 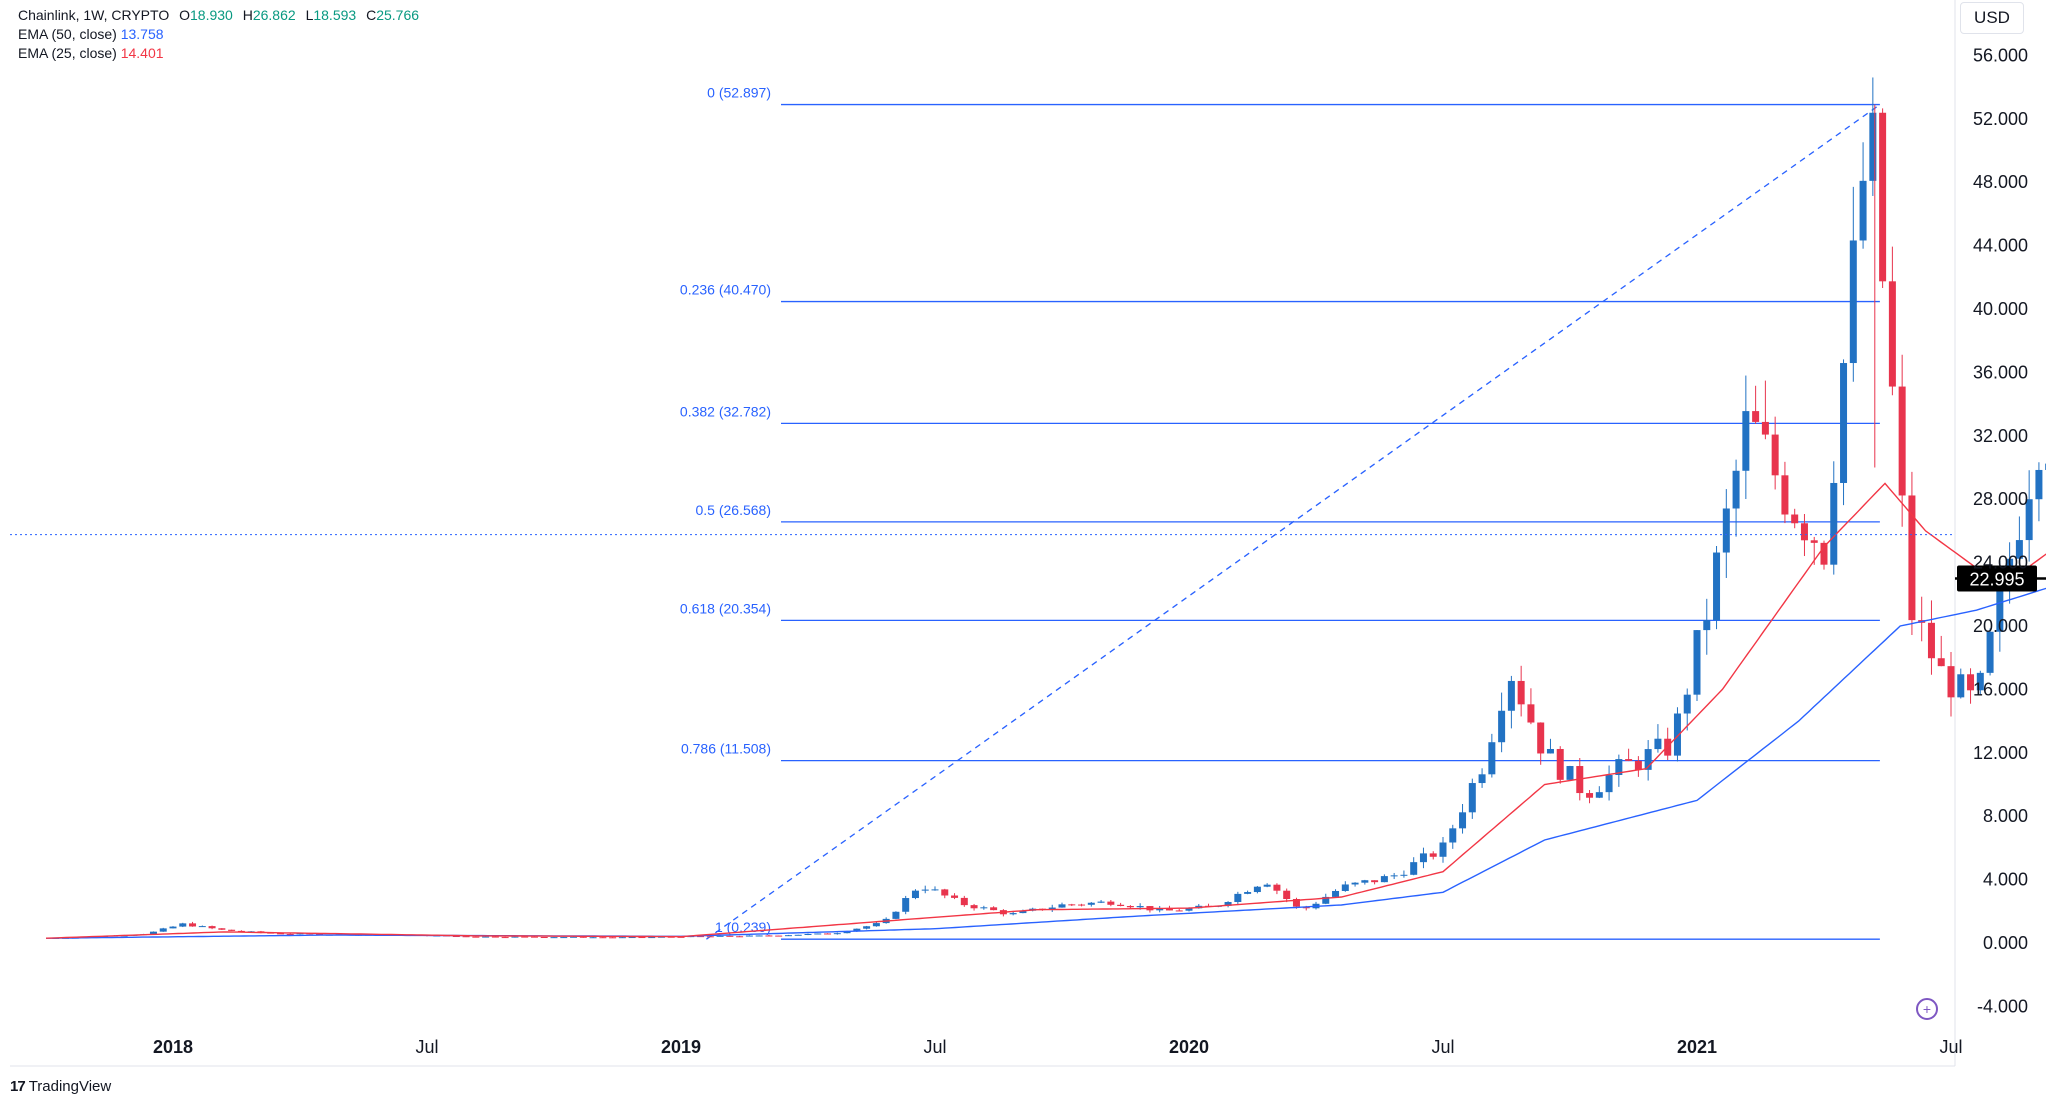 What do you see at coordinates (309, 15) in the screenshot?
I see `low-key: L` at bounding box center [309, 15].